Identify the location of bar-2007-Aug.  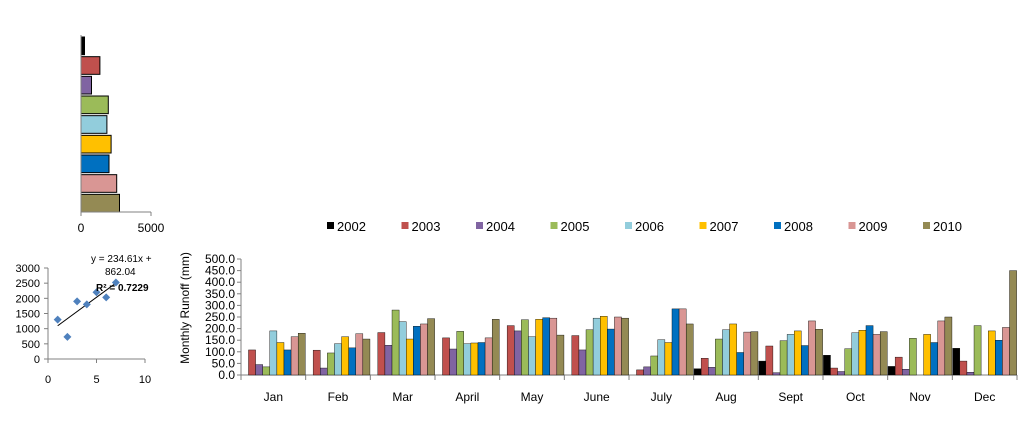
(733, 349).